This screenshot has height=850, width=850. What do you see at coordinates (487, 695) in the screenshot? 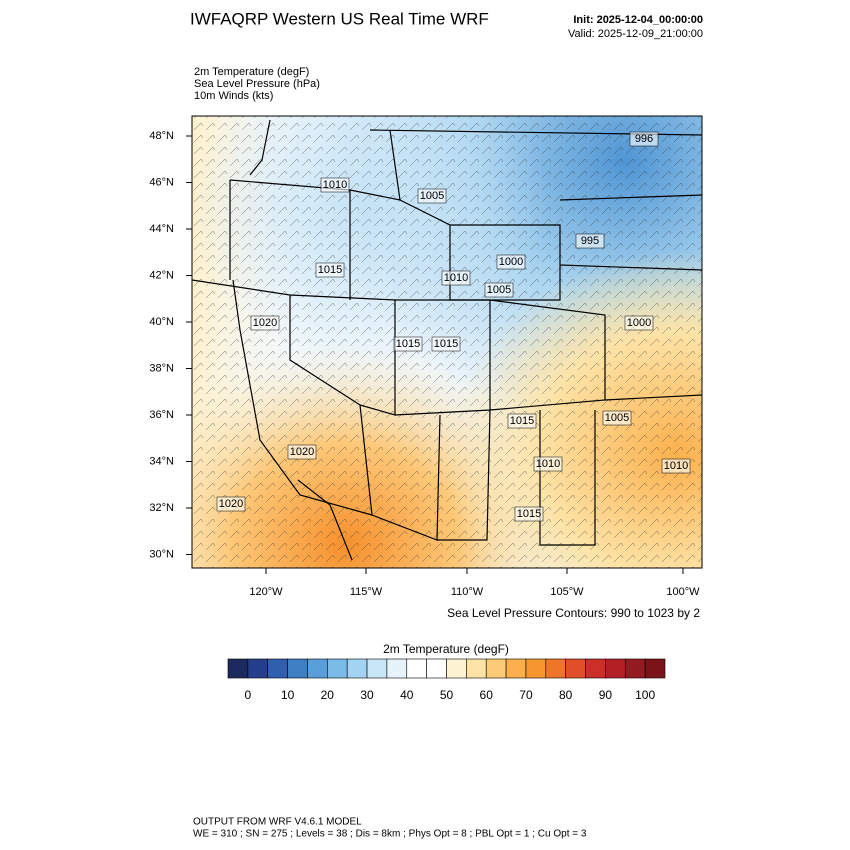
I see `colorbar-tick-label: 60` at bounding box center [487, 695].